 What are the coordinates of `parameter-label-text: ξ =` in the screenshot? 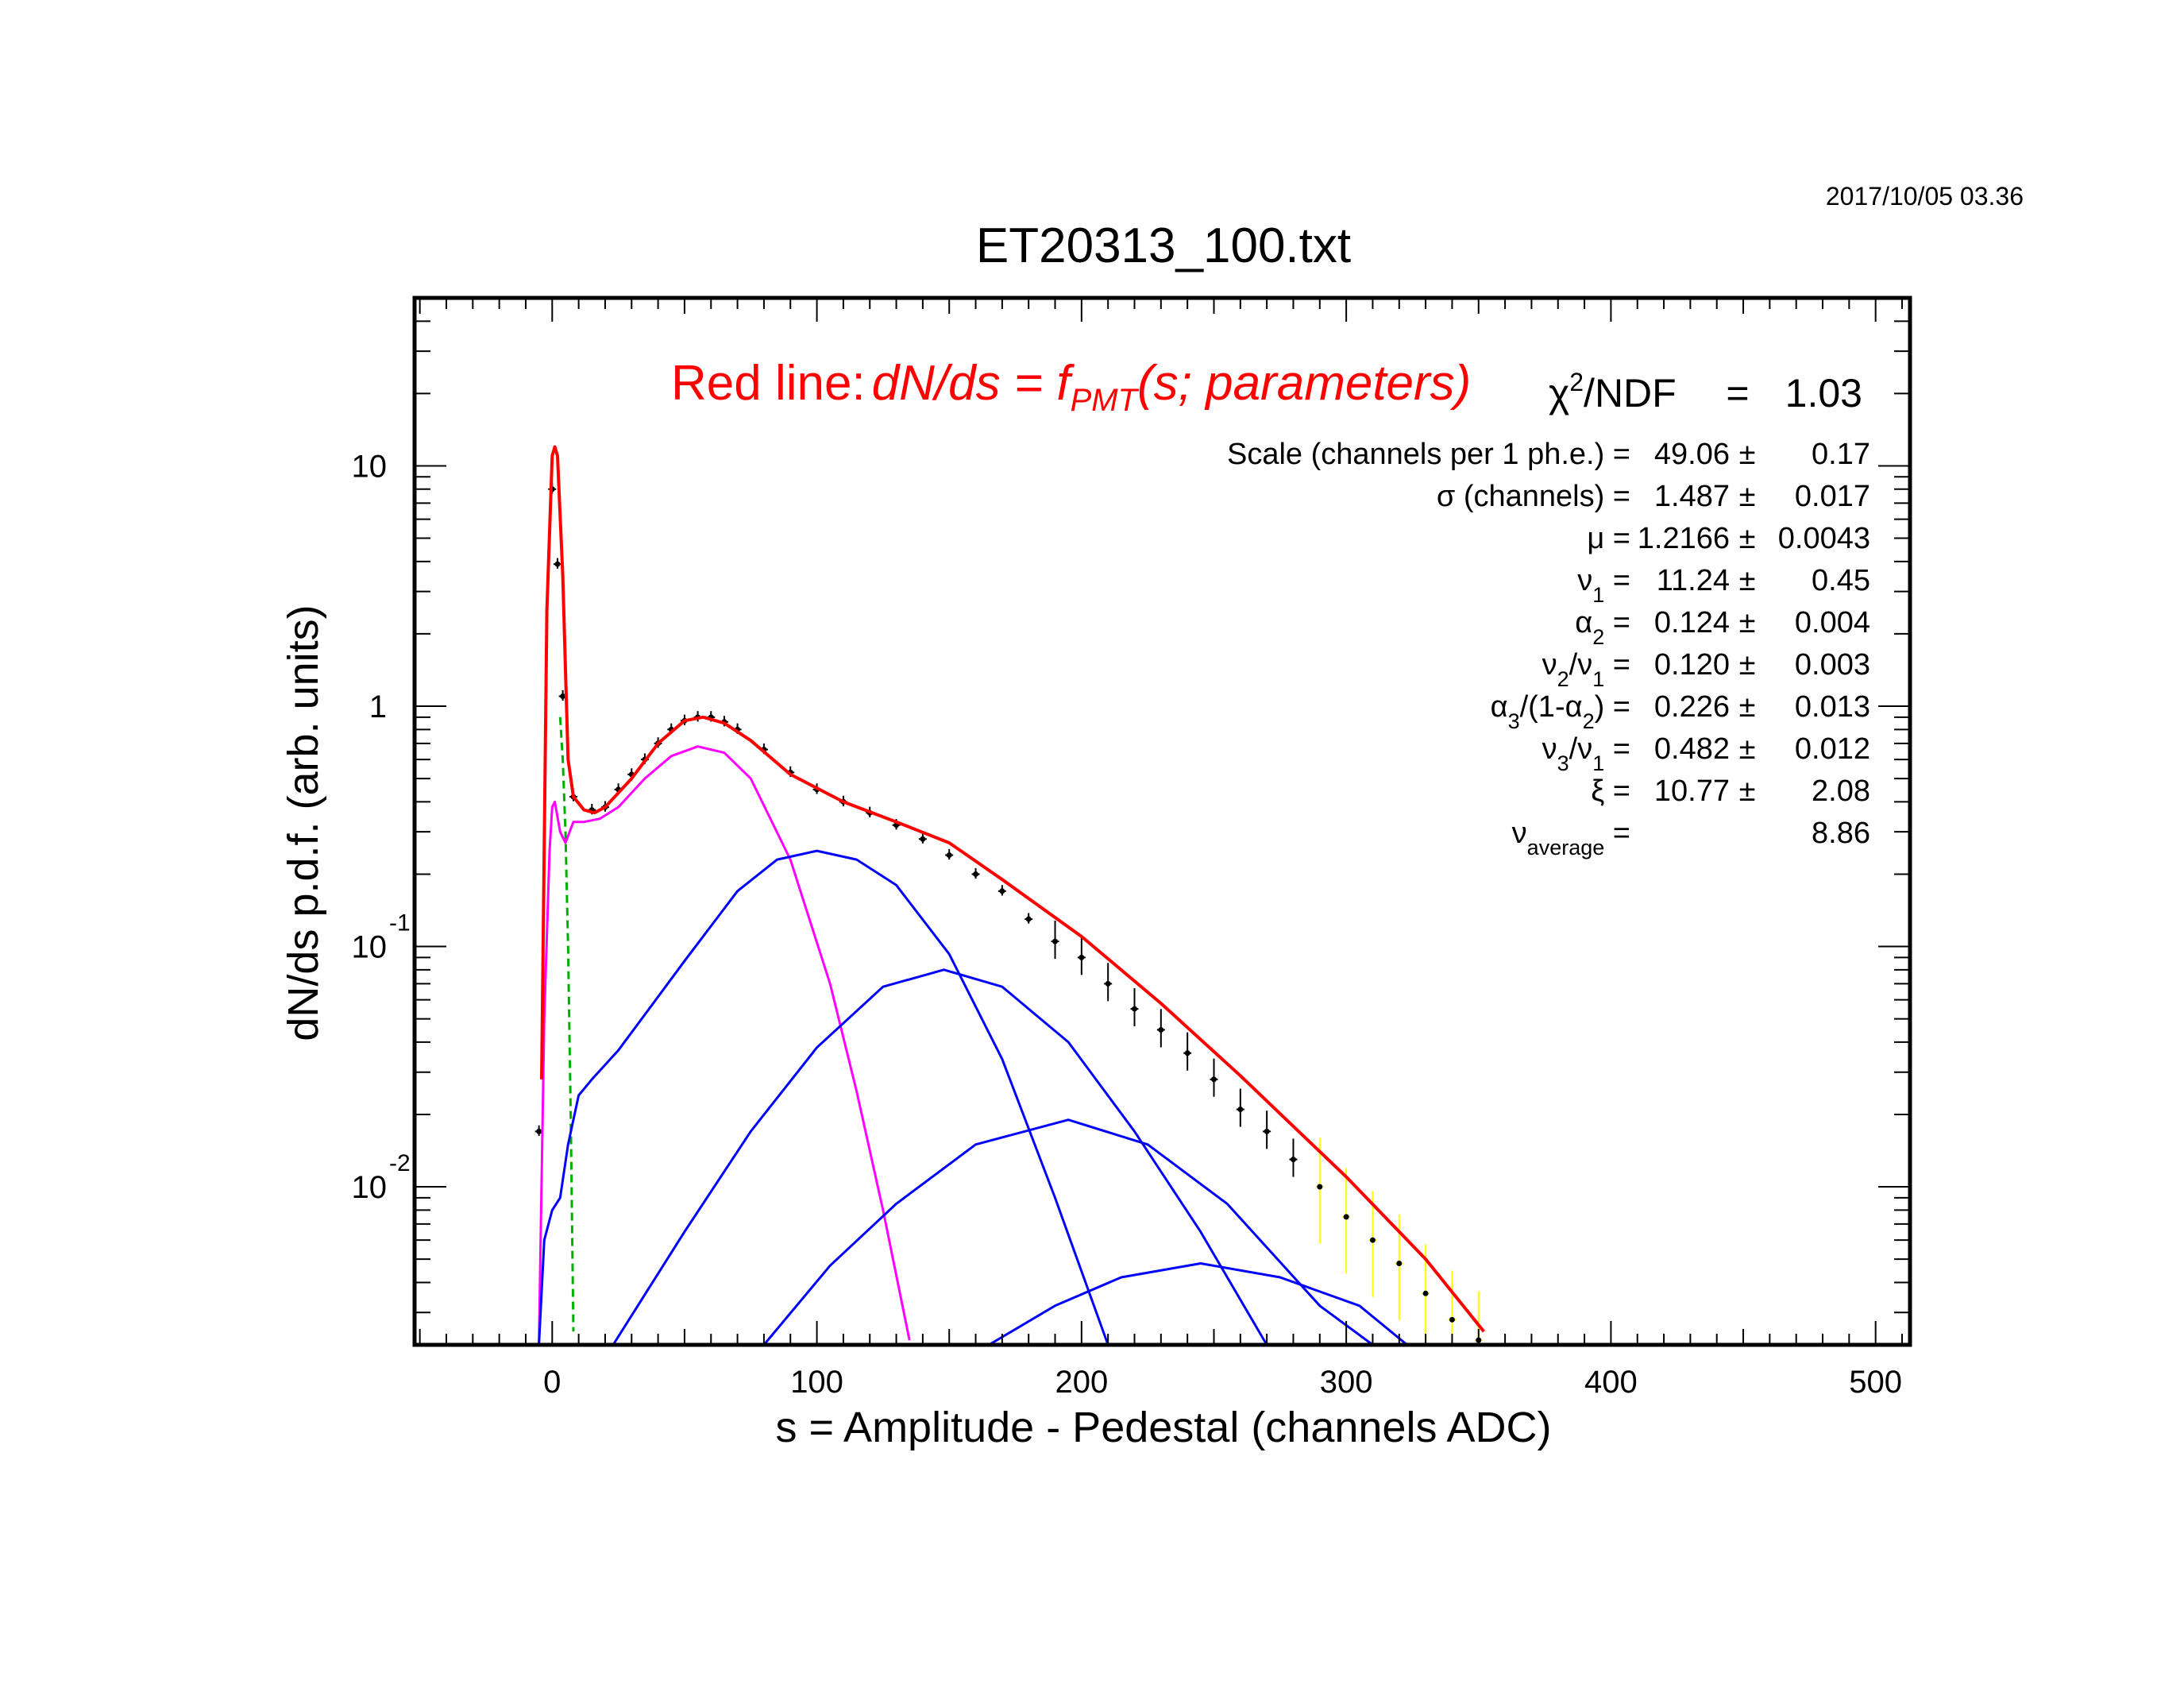 It's located at (1610, 791).